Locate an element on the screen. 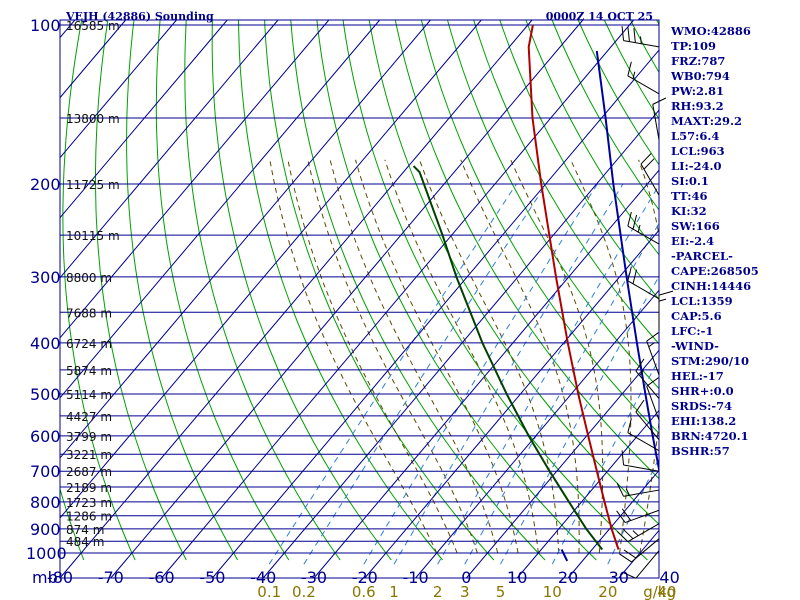 The width and height of the screenshot is (800, 600). temperature-tick-label: -20 is located at coordinates (365, 577).